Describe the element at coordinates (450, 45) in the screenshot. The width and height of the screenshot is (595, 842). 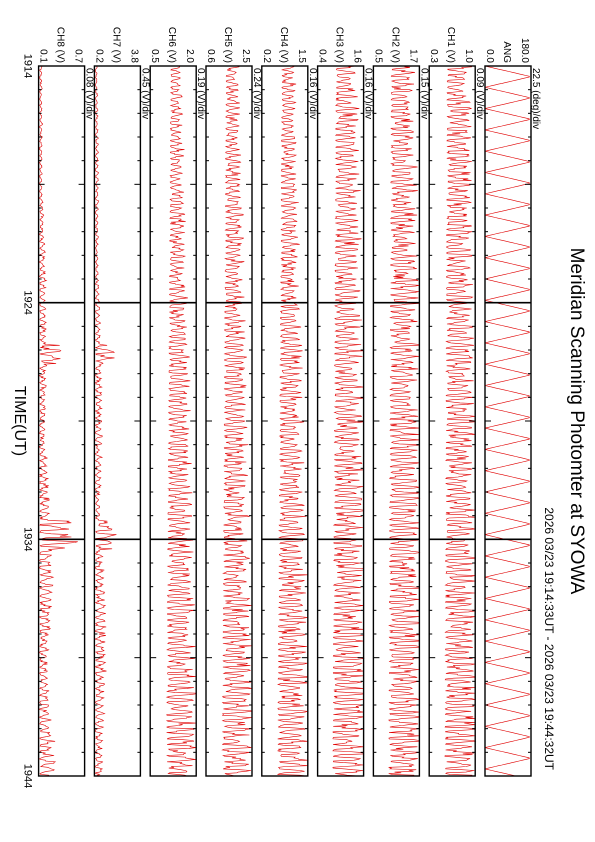
I see `unit-label-ch1: CH1 (V)` at that location.